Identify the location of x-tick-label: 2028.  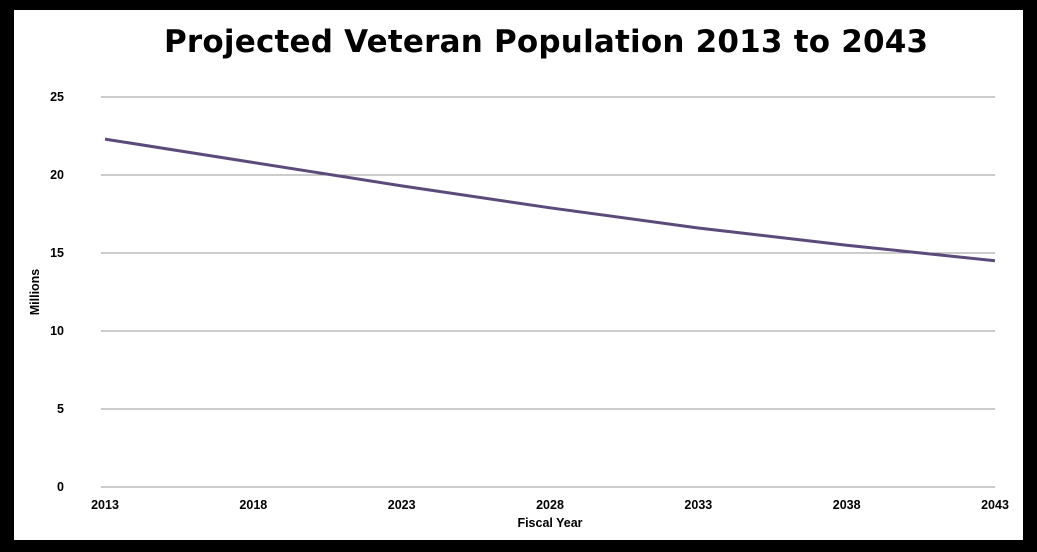
(550, 505).